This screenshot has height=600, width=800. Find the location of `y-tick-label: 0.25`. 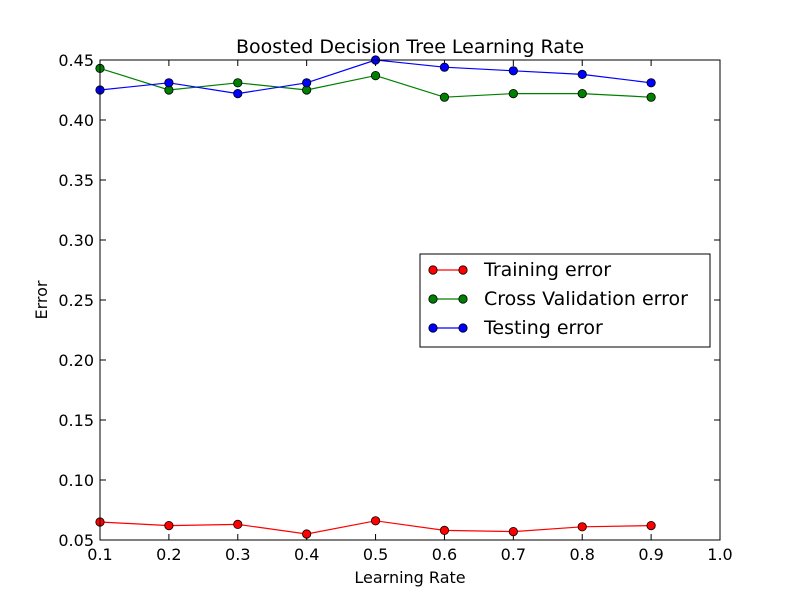

y-tick-label: 0.25 is located at coordinates (76, 300).